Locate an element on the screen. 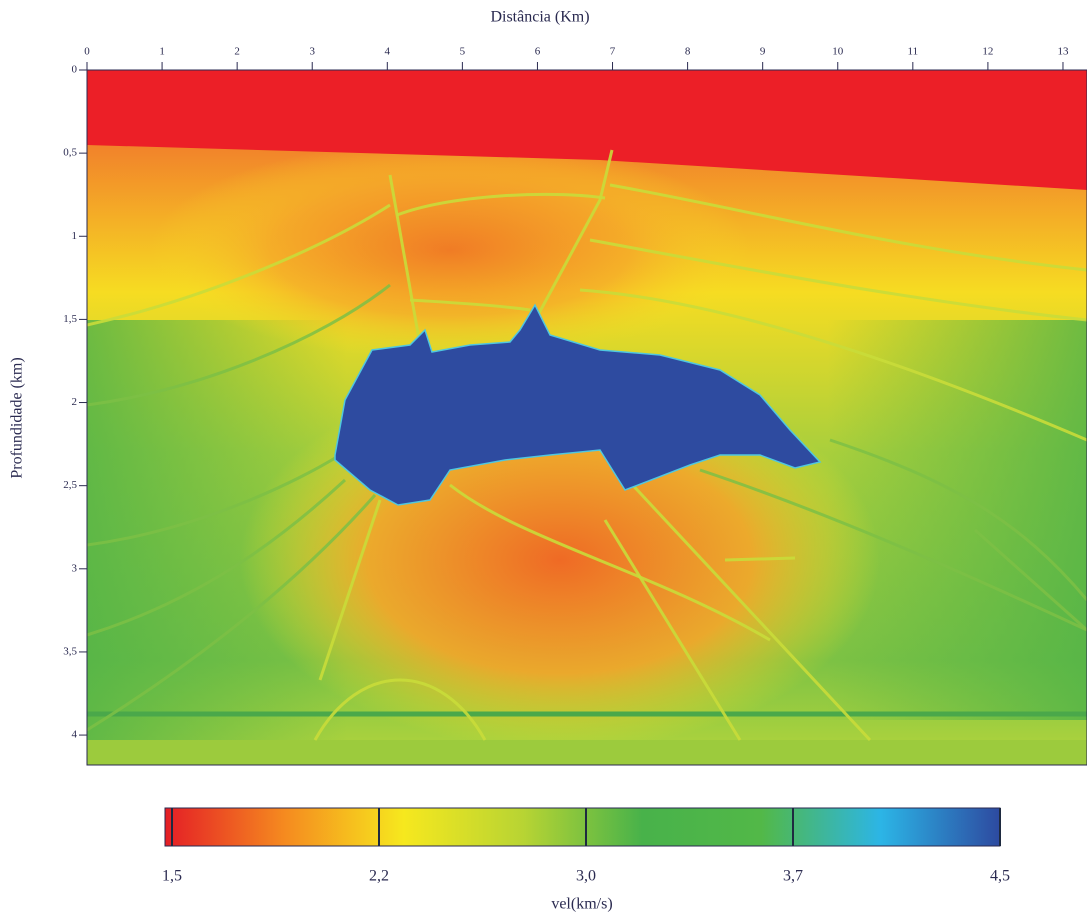 This screenshot has width=1087, height=923. x-tick-label: 11 is located at coordinates (913, 52).